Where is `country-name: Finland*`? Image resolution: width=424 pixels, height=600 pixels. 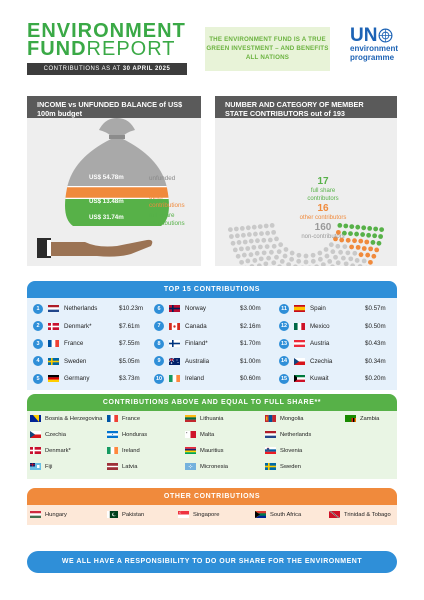 country-name: Finland* is located at coordinates (196, 343).